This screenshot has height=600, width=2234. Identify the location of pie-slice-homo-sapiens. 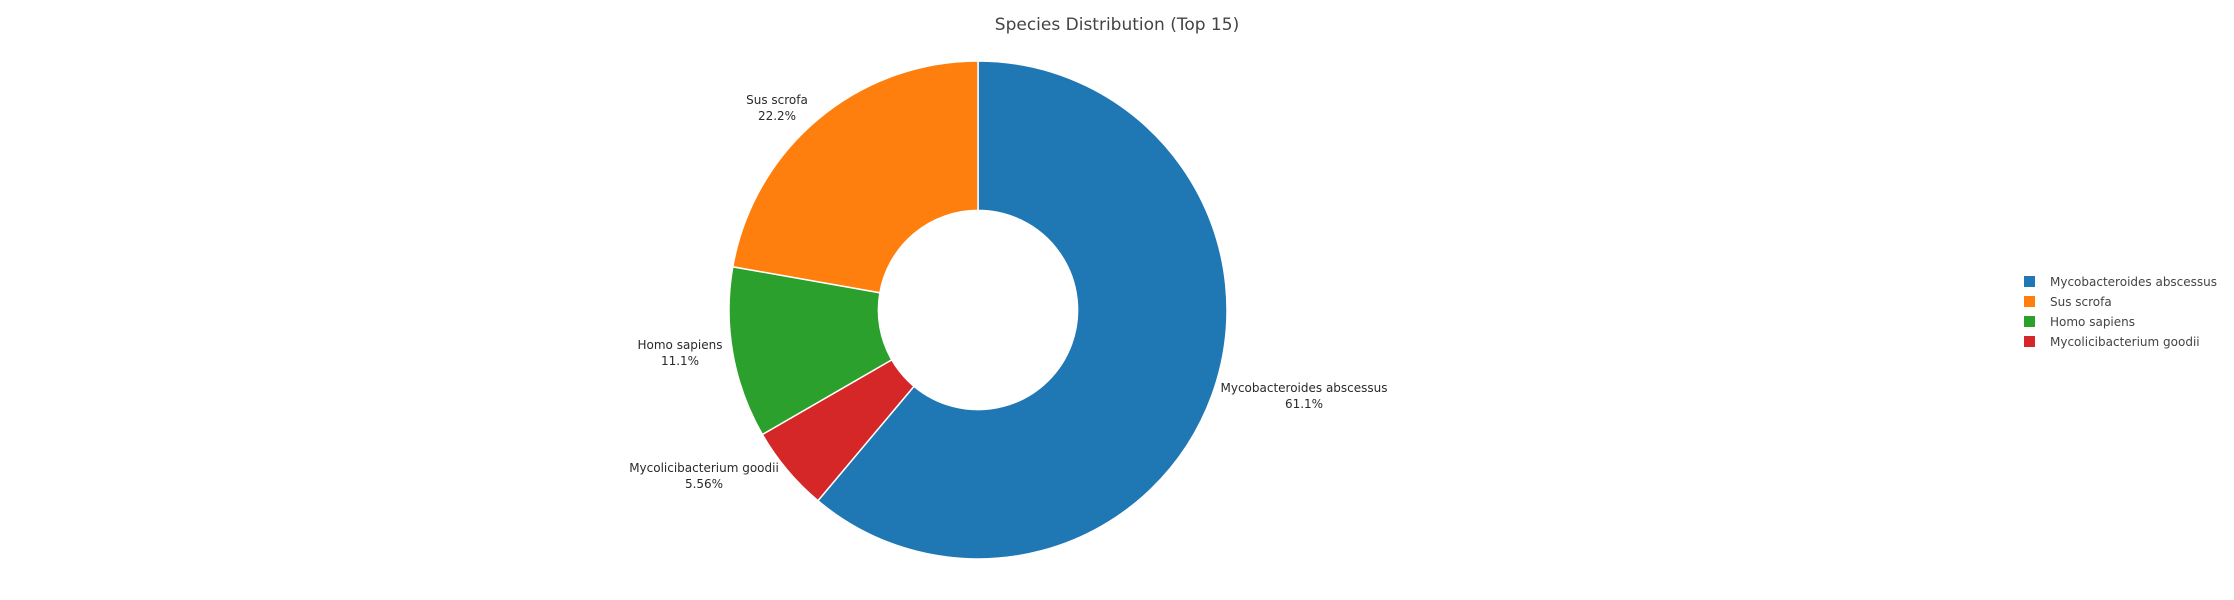
(810, 350).